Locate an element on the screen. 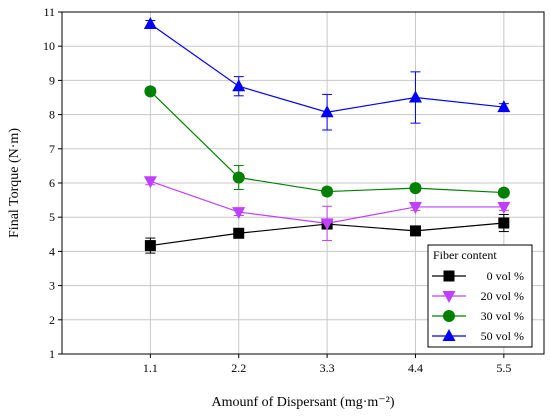  y-axis-title: Final Torque (N·m) is located at coordinates (14, 183).